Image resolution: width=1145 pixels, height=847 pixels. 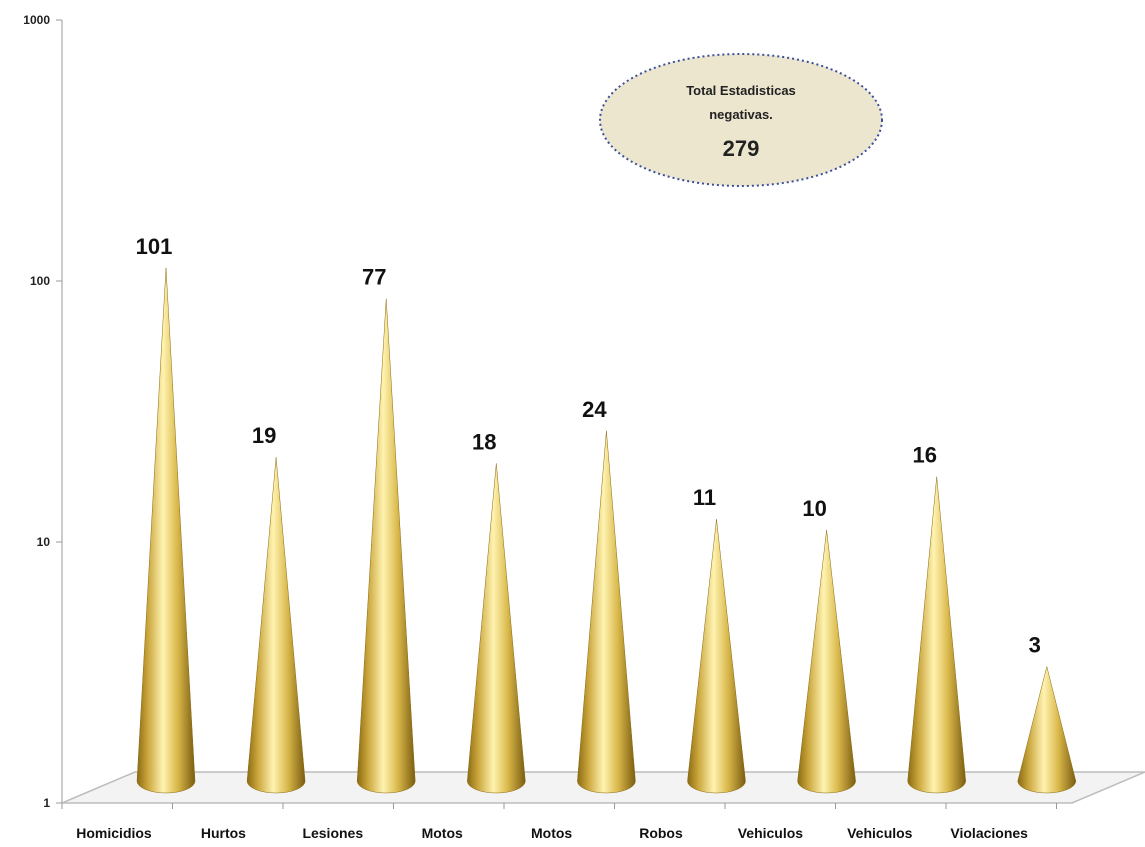 What do you see at coordinates (704, 497) in the screenshot?
I see `data-label: 11` at bounding box center [704, 497].